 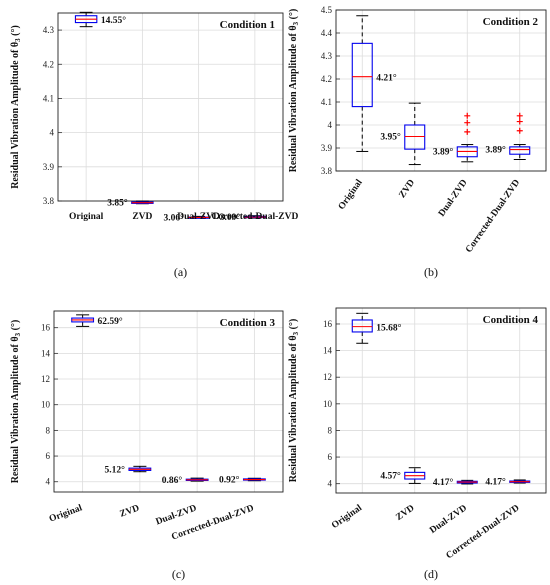 What do you see at coordinates (431, 574) in the screenshot?
I see `panel-label: (d)` at bounding box center [431, 574].